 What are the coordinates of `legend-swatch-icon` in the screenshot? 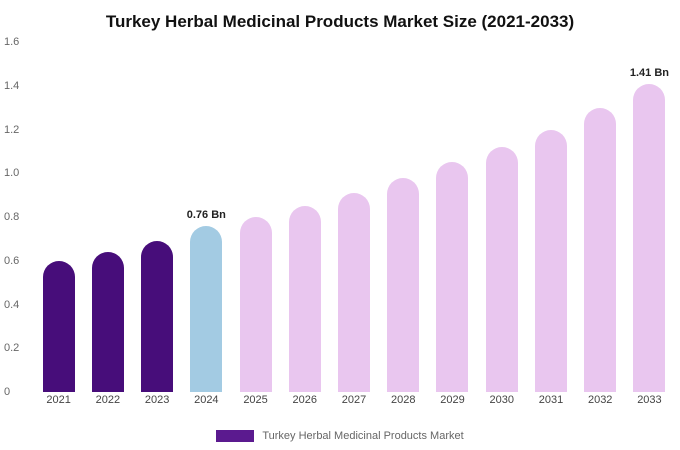 It's located at (235, 436).